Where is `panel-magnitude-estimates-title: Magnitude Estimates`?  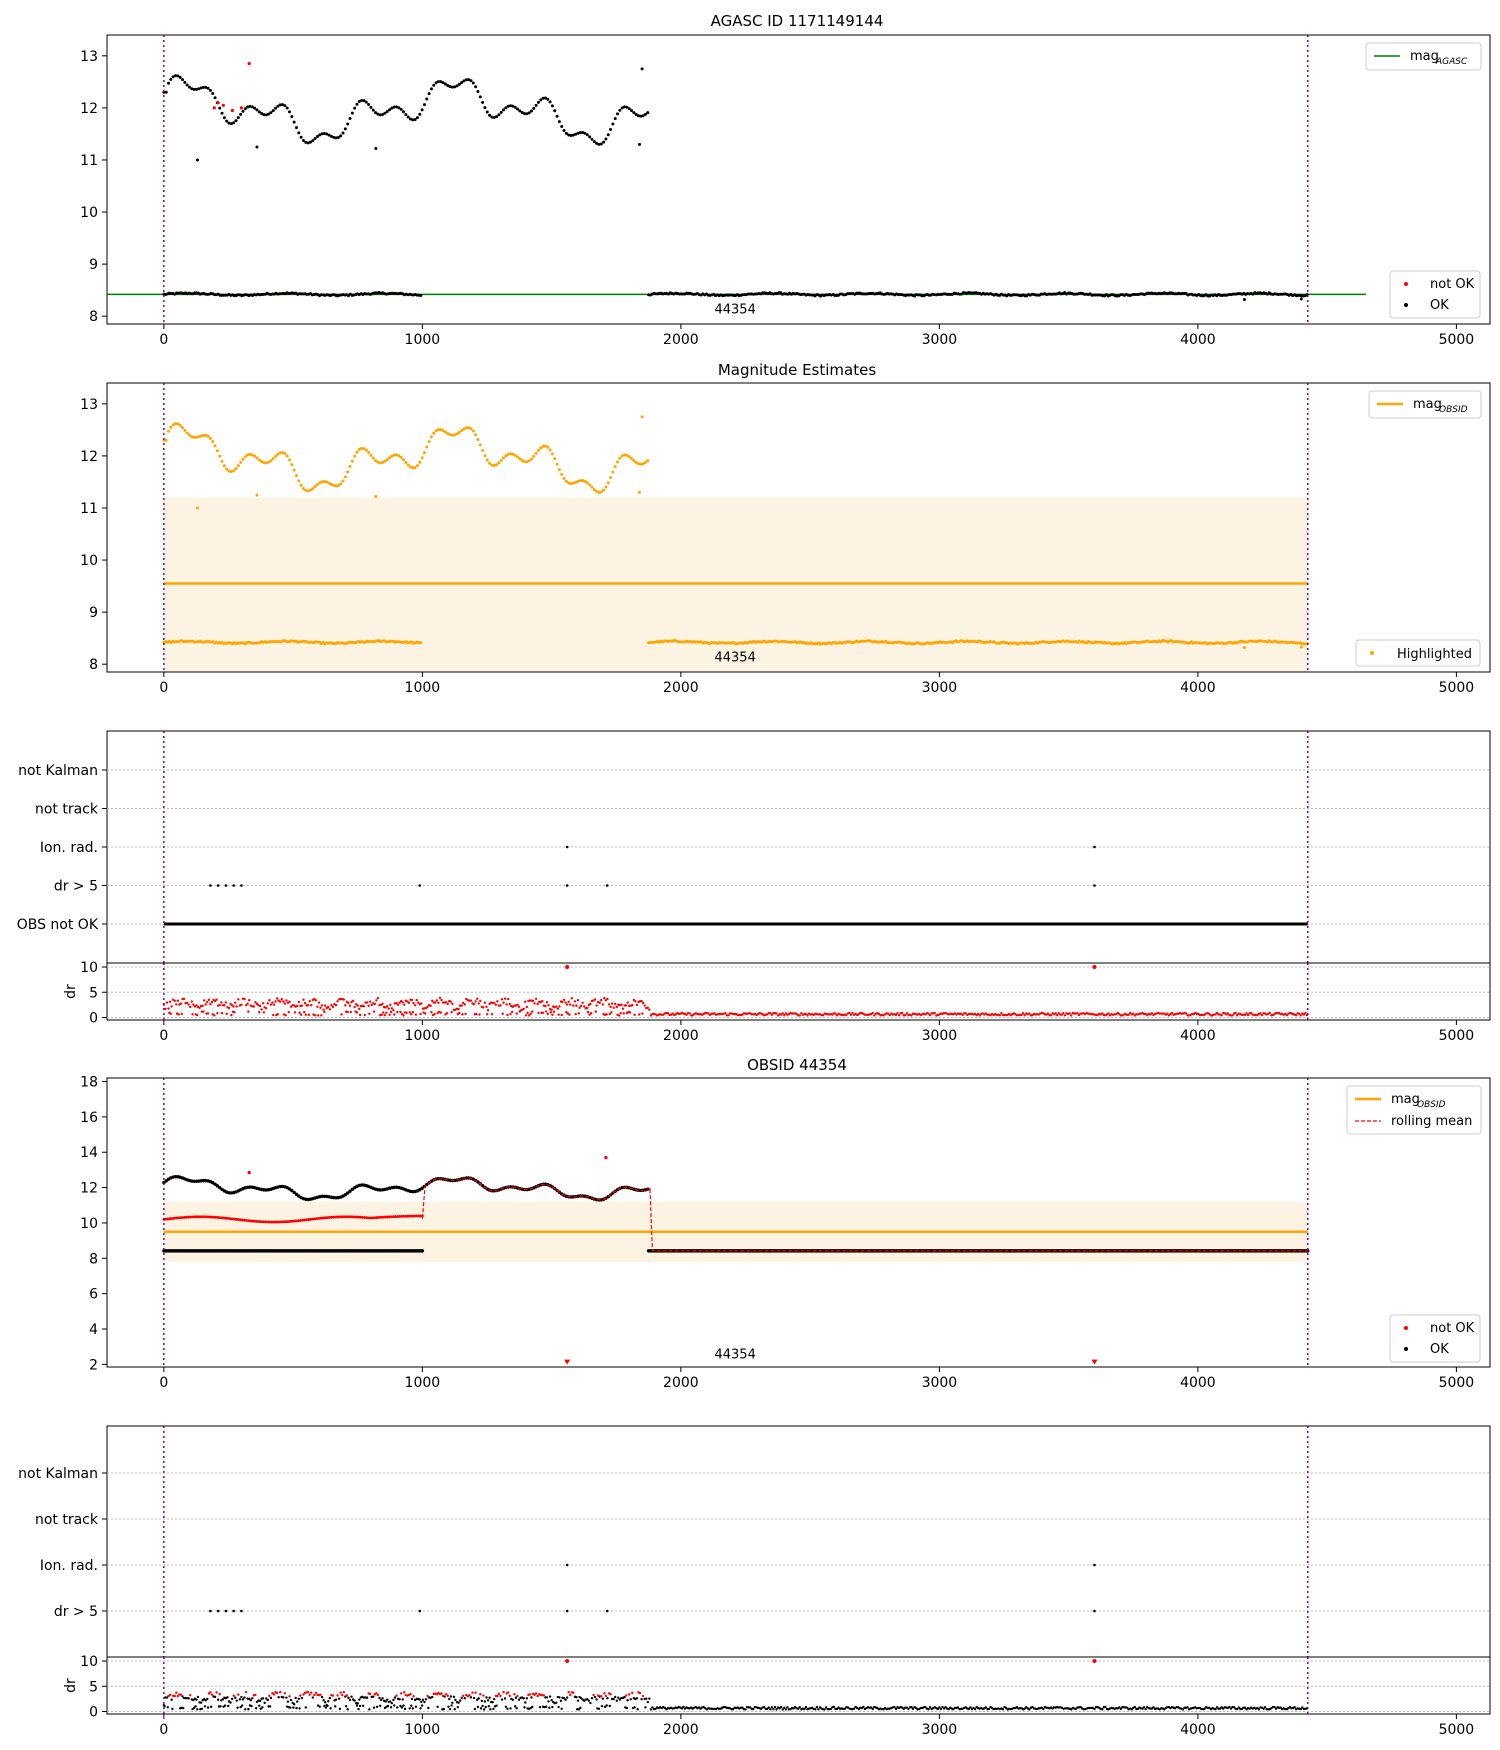
panel-magnitude-estimates-title: Magnitude Estimates is located at coordinates (797, 370).